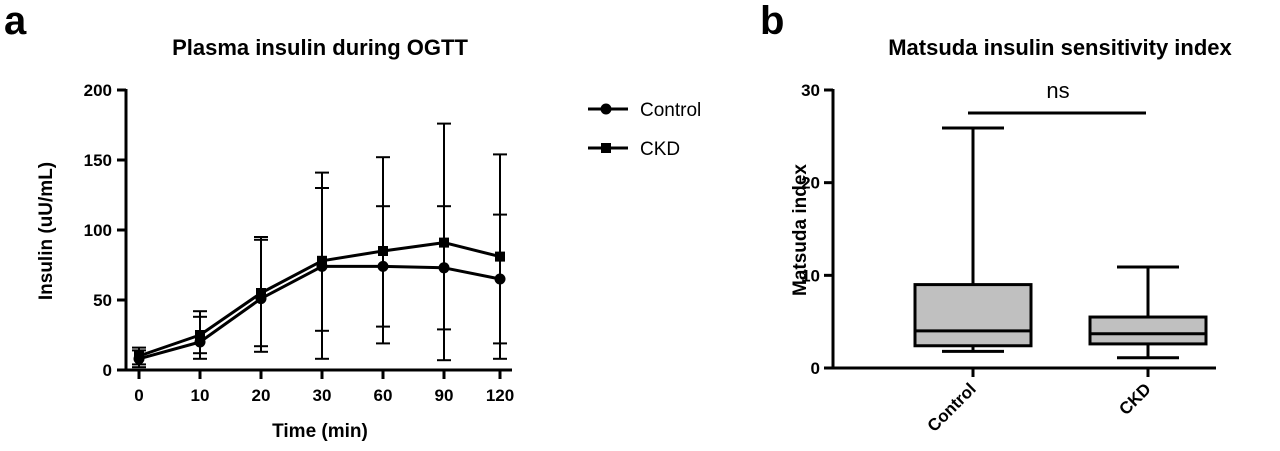 This screenshot has height=451, width=1280. I want to click on panel-a-x-tick-label: 60, so click(383, 395).